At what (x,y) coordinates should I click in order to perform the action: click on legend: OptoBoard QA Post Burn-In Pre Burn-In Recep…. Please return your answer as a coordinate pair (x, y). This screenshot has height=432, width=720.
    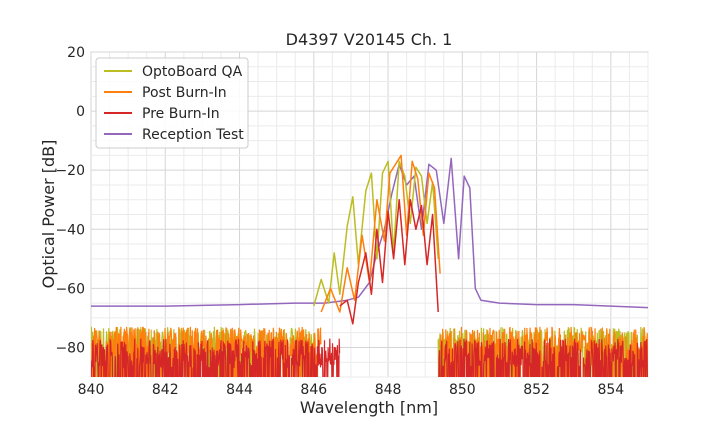
    Looking at the image, I should click on (172, 103).